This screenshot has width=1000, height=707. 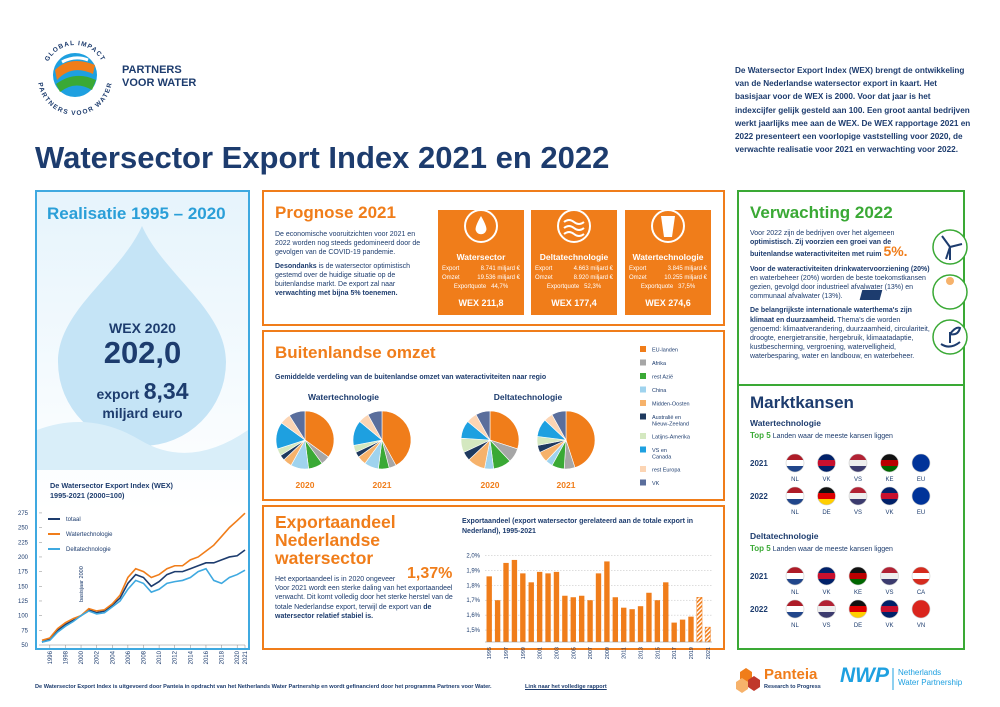 What do you see at coordinates (23, 617) in the screenshot?
I see `y-tick-label: 100` at bounding box center [23, 617].